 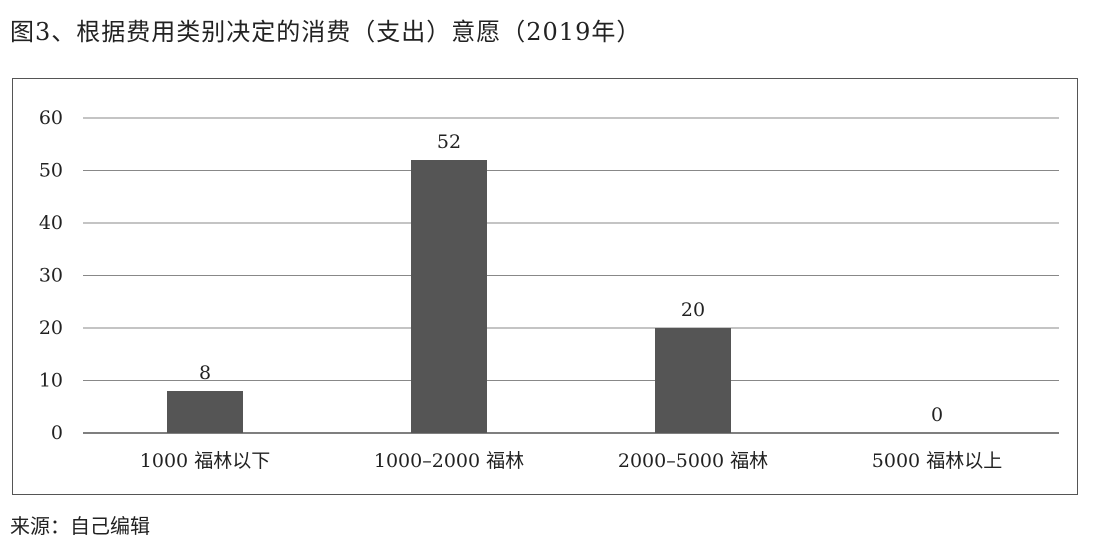 What do you see at coordinates (326, 32) in the screenshot?
I see `chart-title: 图3、根据费用类别决定的消费（支出）意愿（2019年）` at bounding box center [326, 32].